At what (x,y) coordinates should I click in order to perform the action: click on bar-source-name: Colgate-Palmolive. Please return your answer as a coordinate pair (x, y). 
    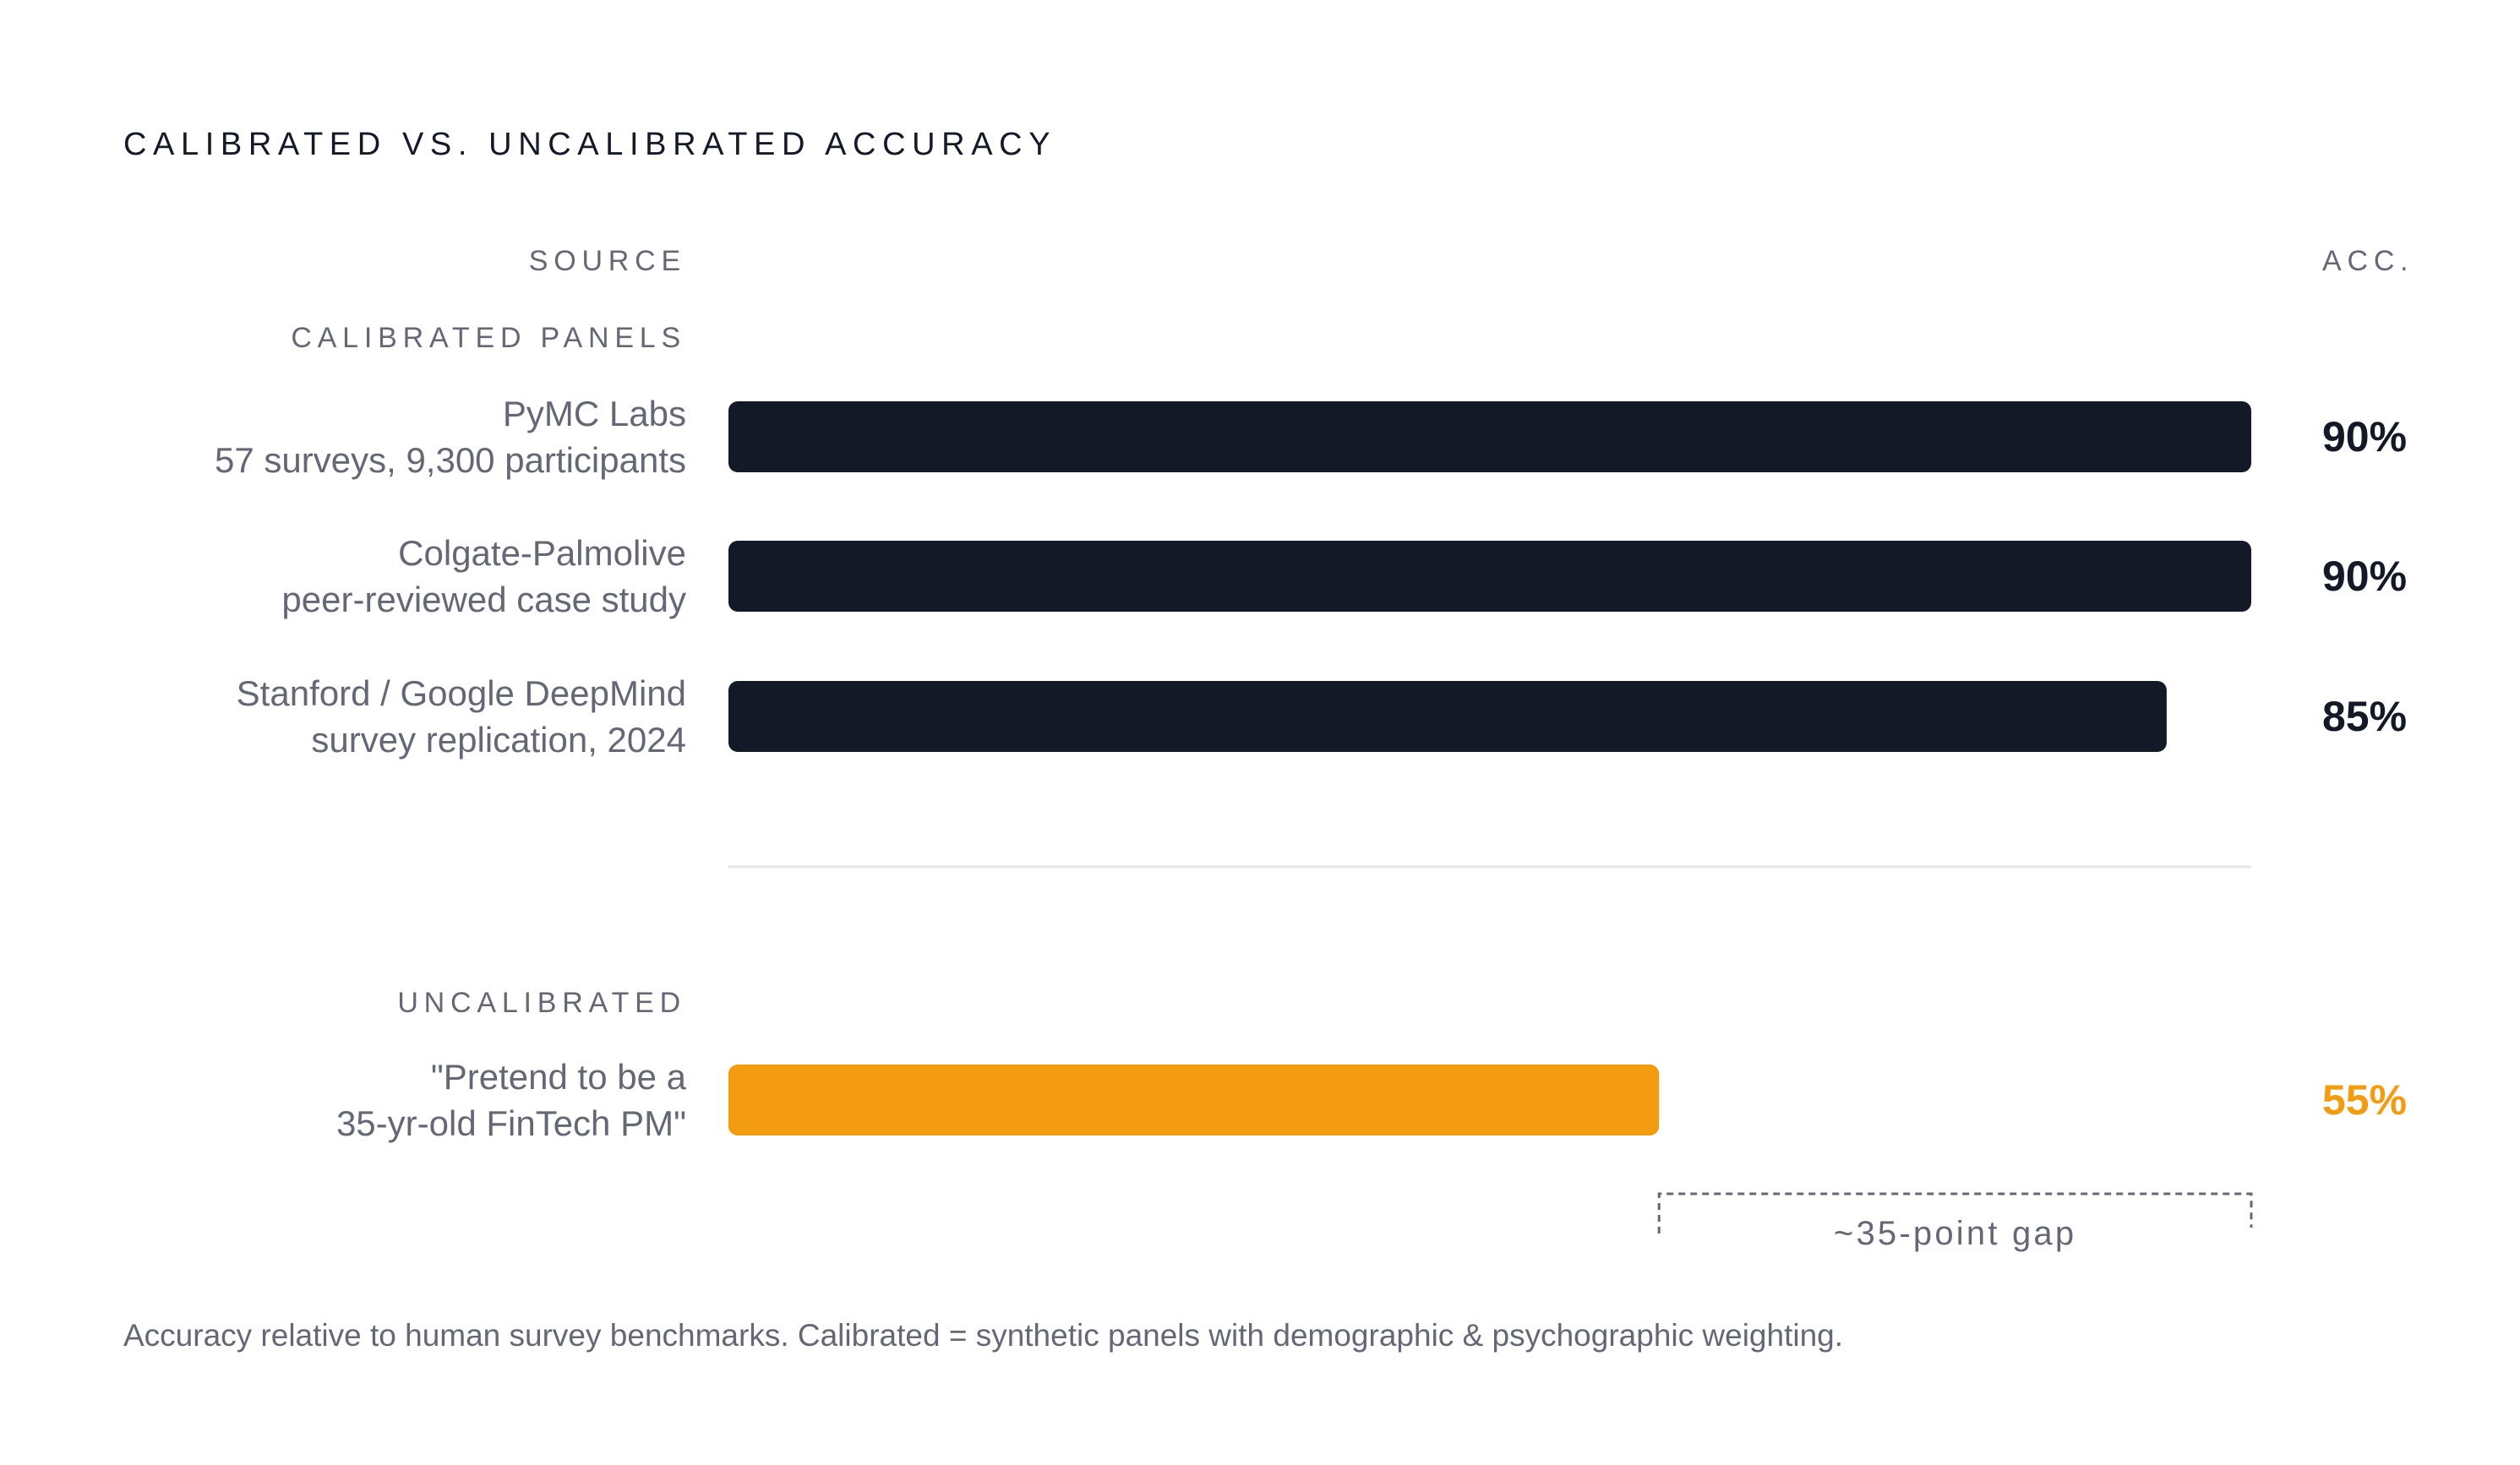
    Looking at the image, I should click on (542, 553).